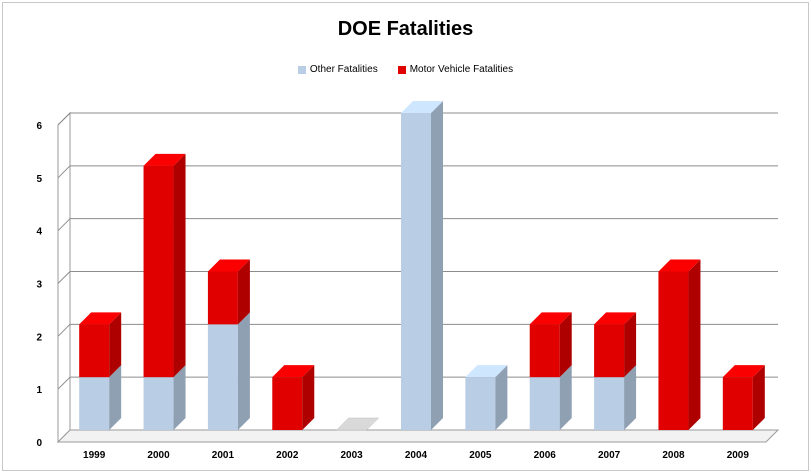 This screenshot has height=473, width=811. What do you see at coordinates (343, 69) in the screenshot?
I see `legend-label-other: Other Fatalities` at bounding box center [343, 69].